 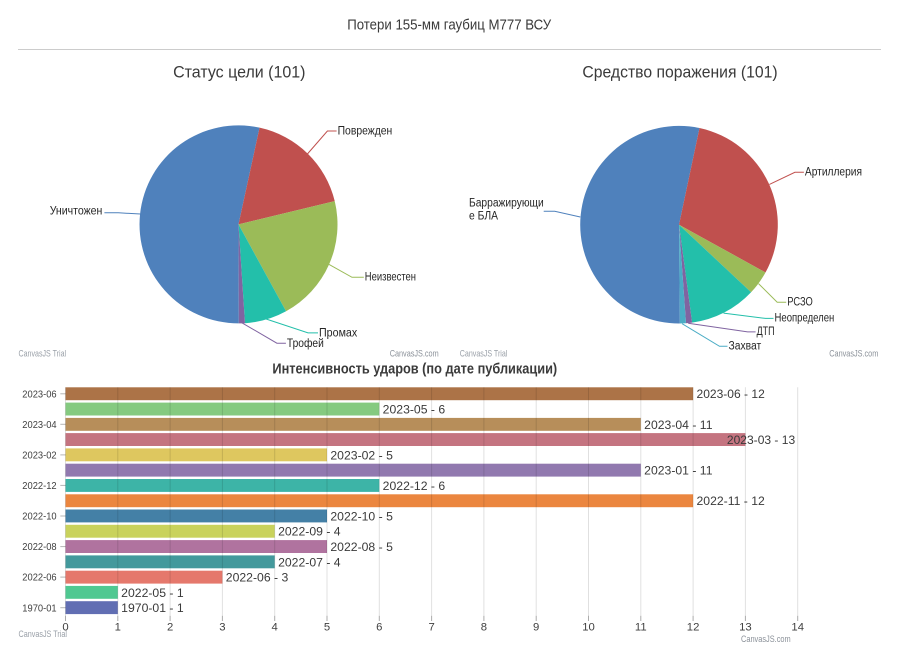 What do you see at coordinates (152, 593) in the screenshot?
I see `svg-text: 2022-05 - 1` at bounding box center [152, 593].